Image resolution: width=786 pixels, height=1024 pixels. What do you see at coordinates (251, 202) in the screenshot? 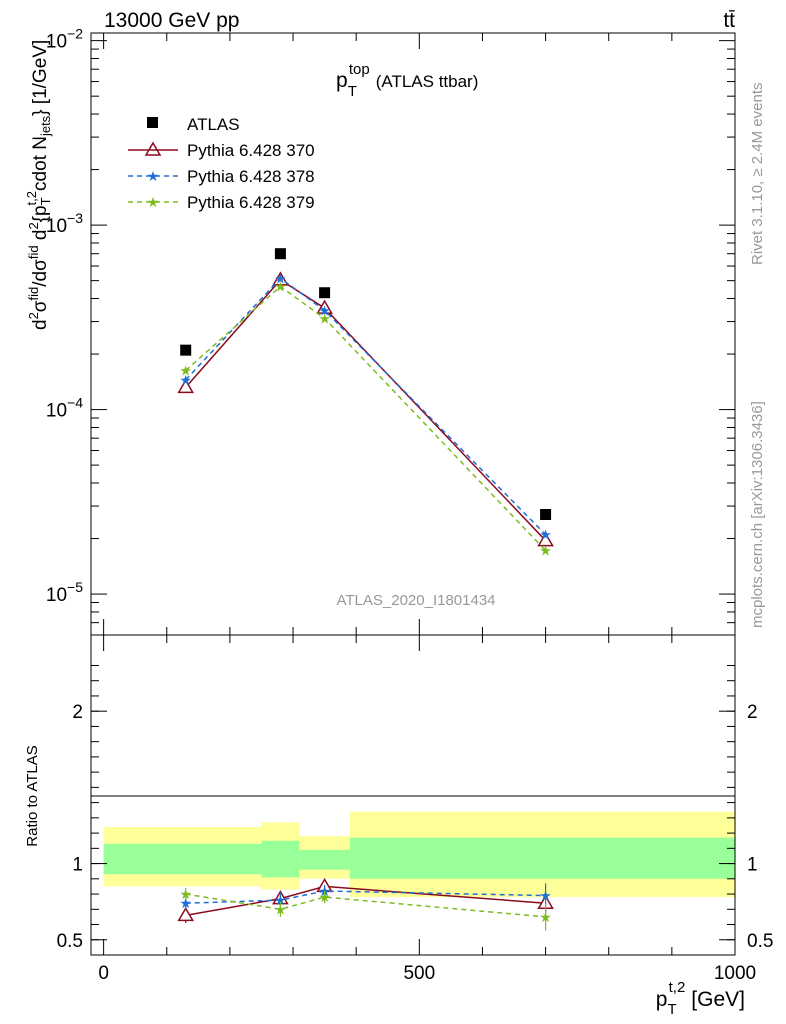
I see `legend-379-label: Pythia 6.428 379` at bounding box center [251, 202].